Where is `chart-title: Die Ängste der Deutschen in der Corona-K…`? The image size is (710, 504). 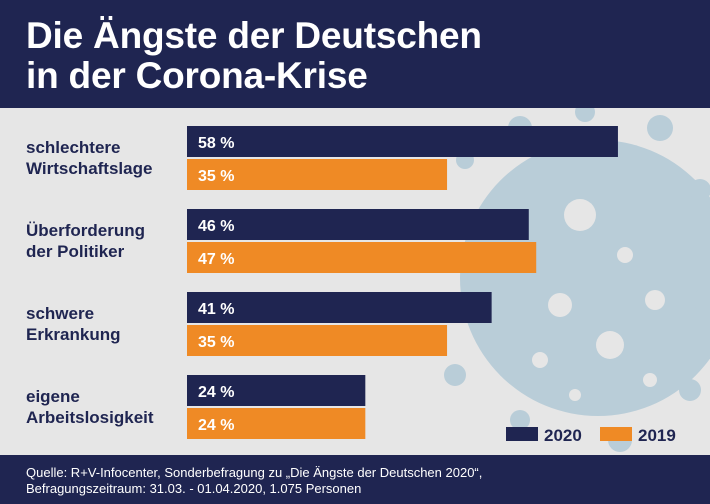 chart-title: Die Ängste der Deutschen in der Corona-K… is located at coordinates (254, 56).